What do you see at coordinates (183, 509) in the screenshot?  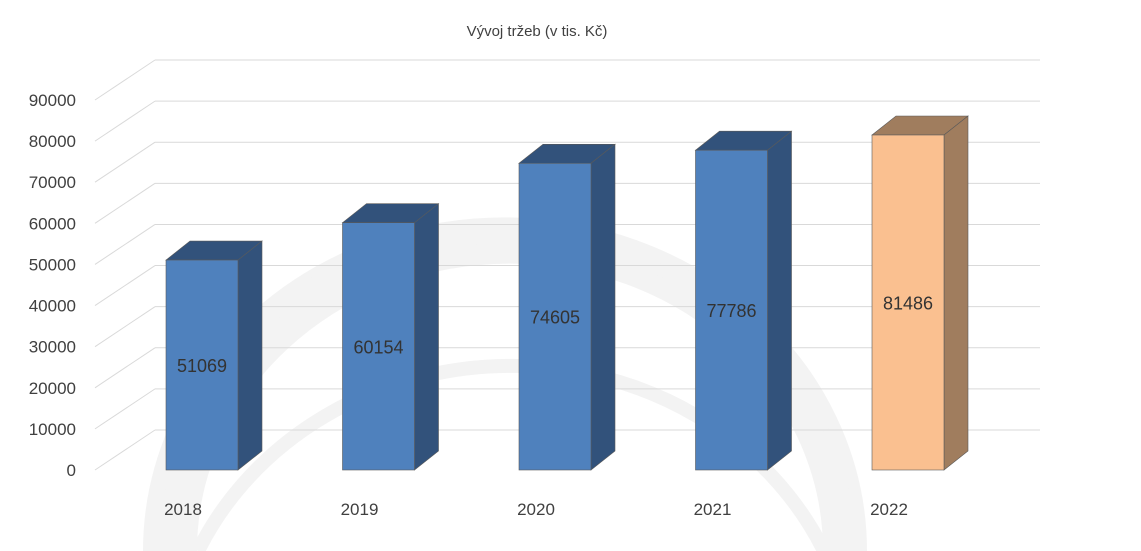 I see `x-tick-label: 2018` at bounding box center [183, 509].